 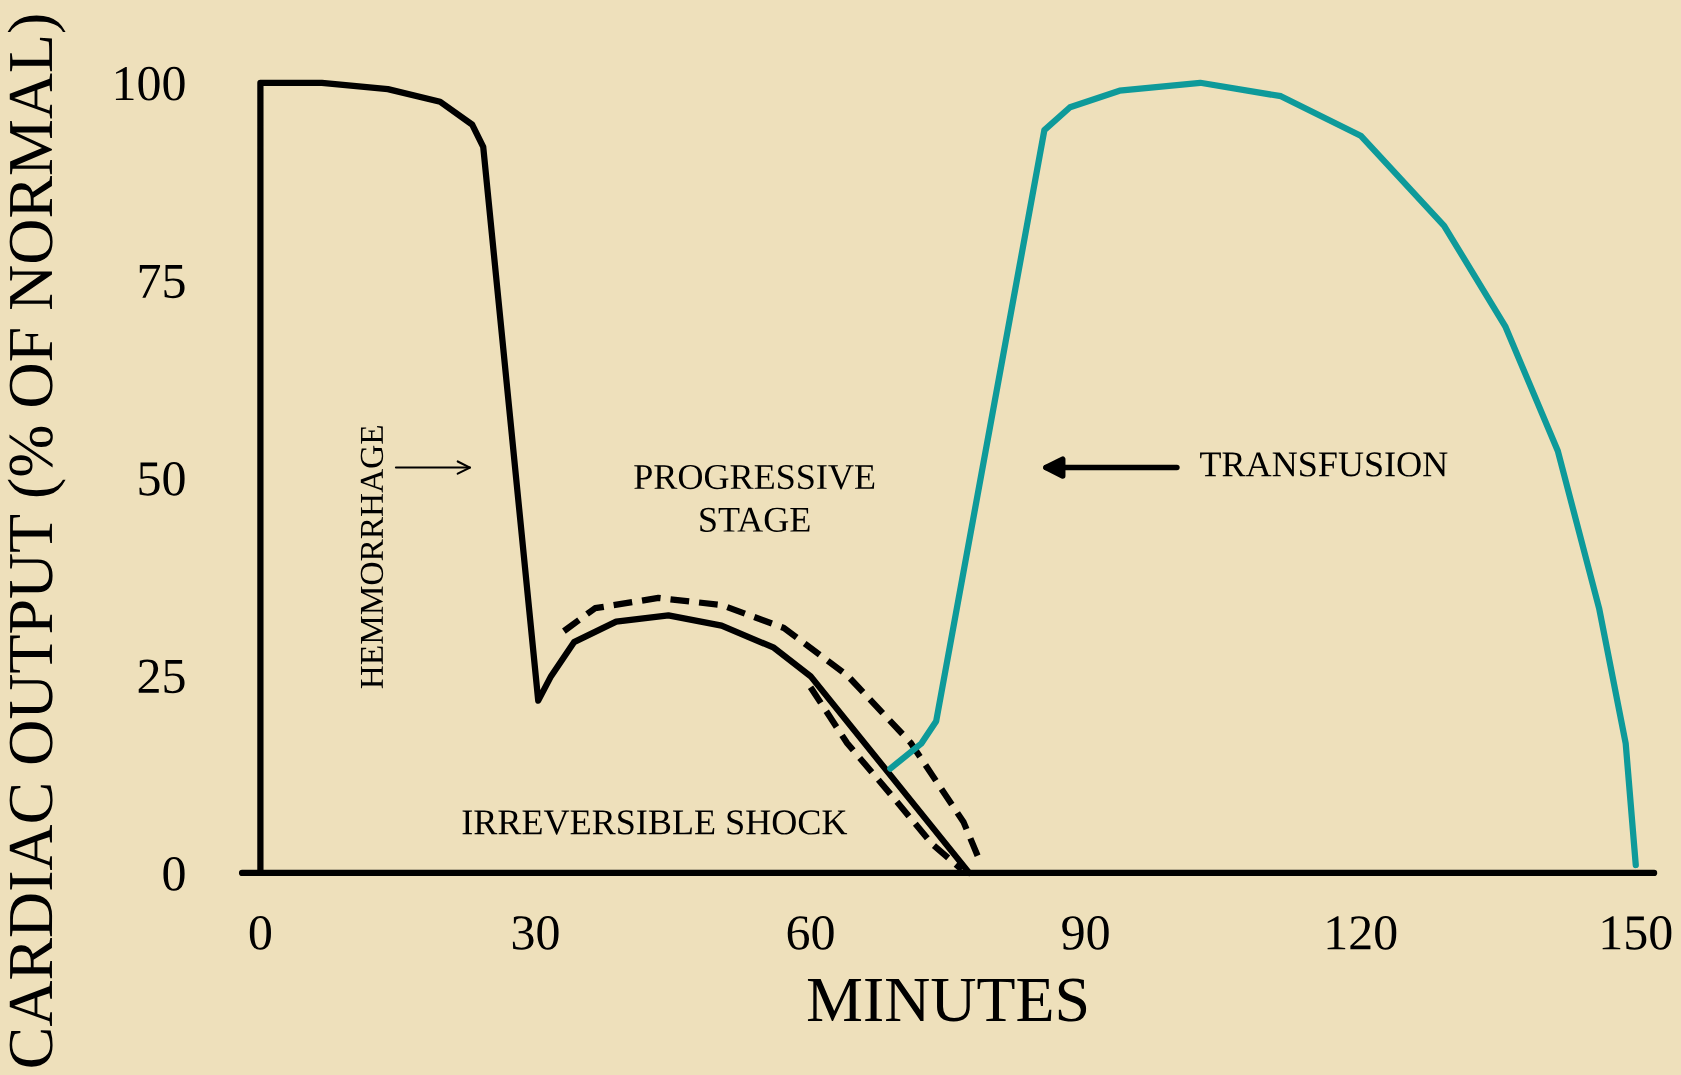 What do you see at coordinates (372, 557) in the screenshot?
I see `annotation: HEMMORRHAGE` at bounding box center [372, 557].